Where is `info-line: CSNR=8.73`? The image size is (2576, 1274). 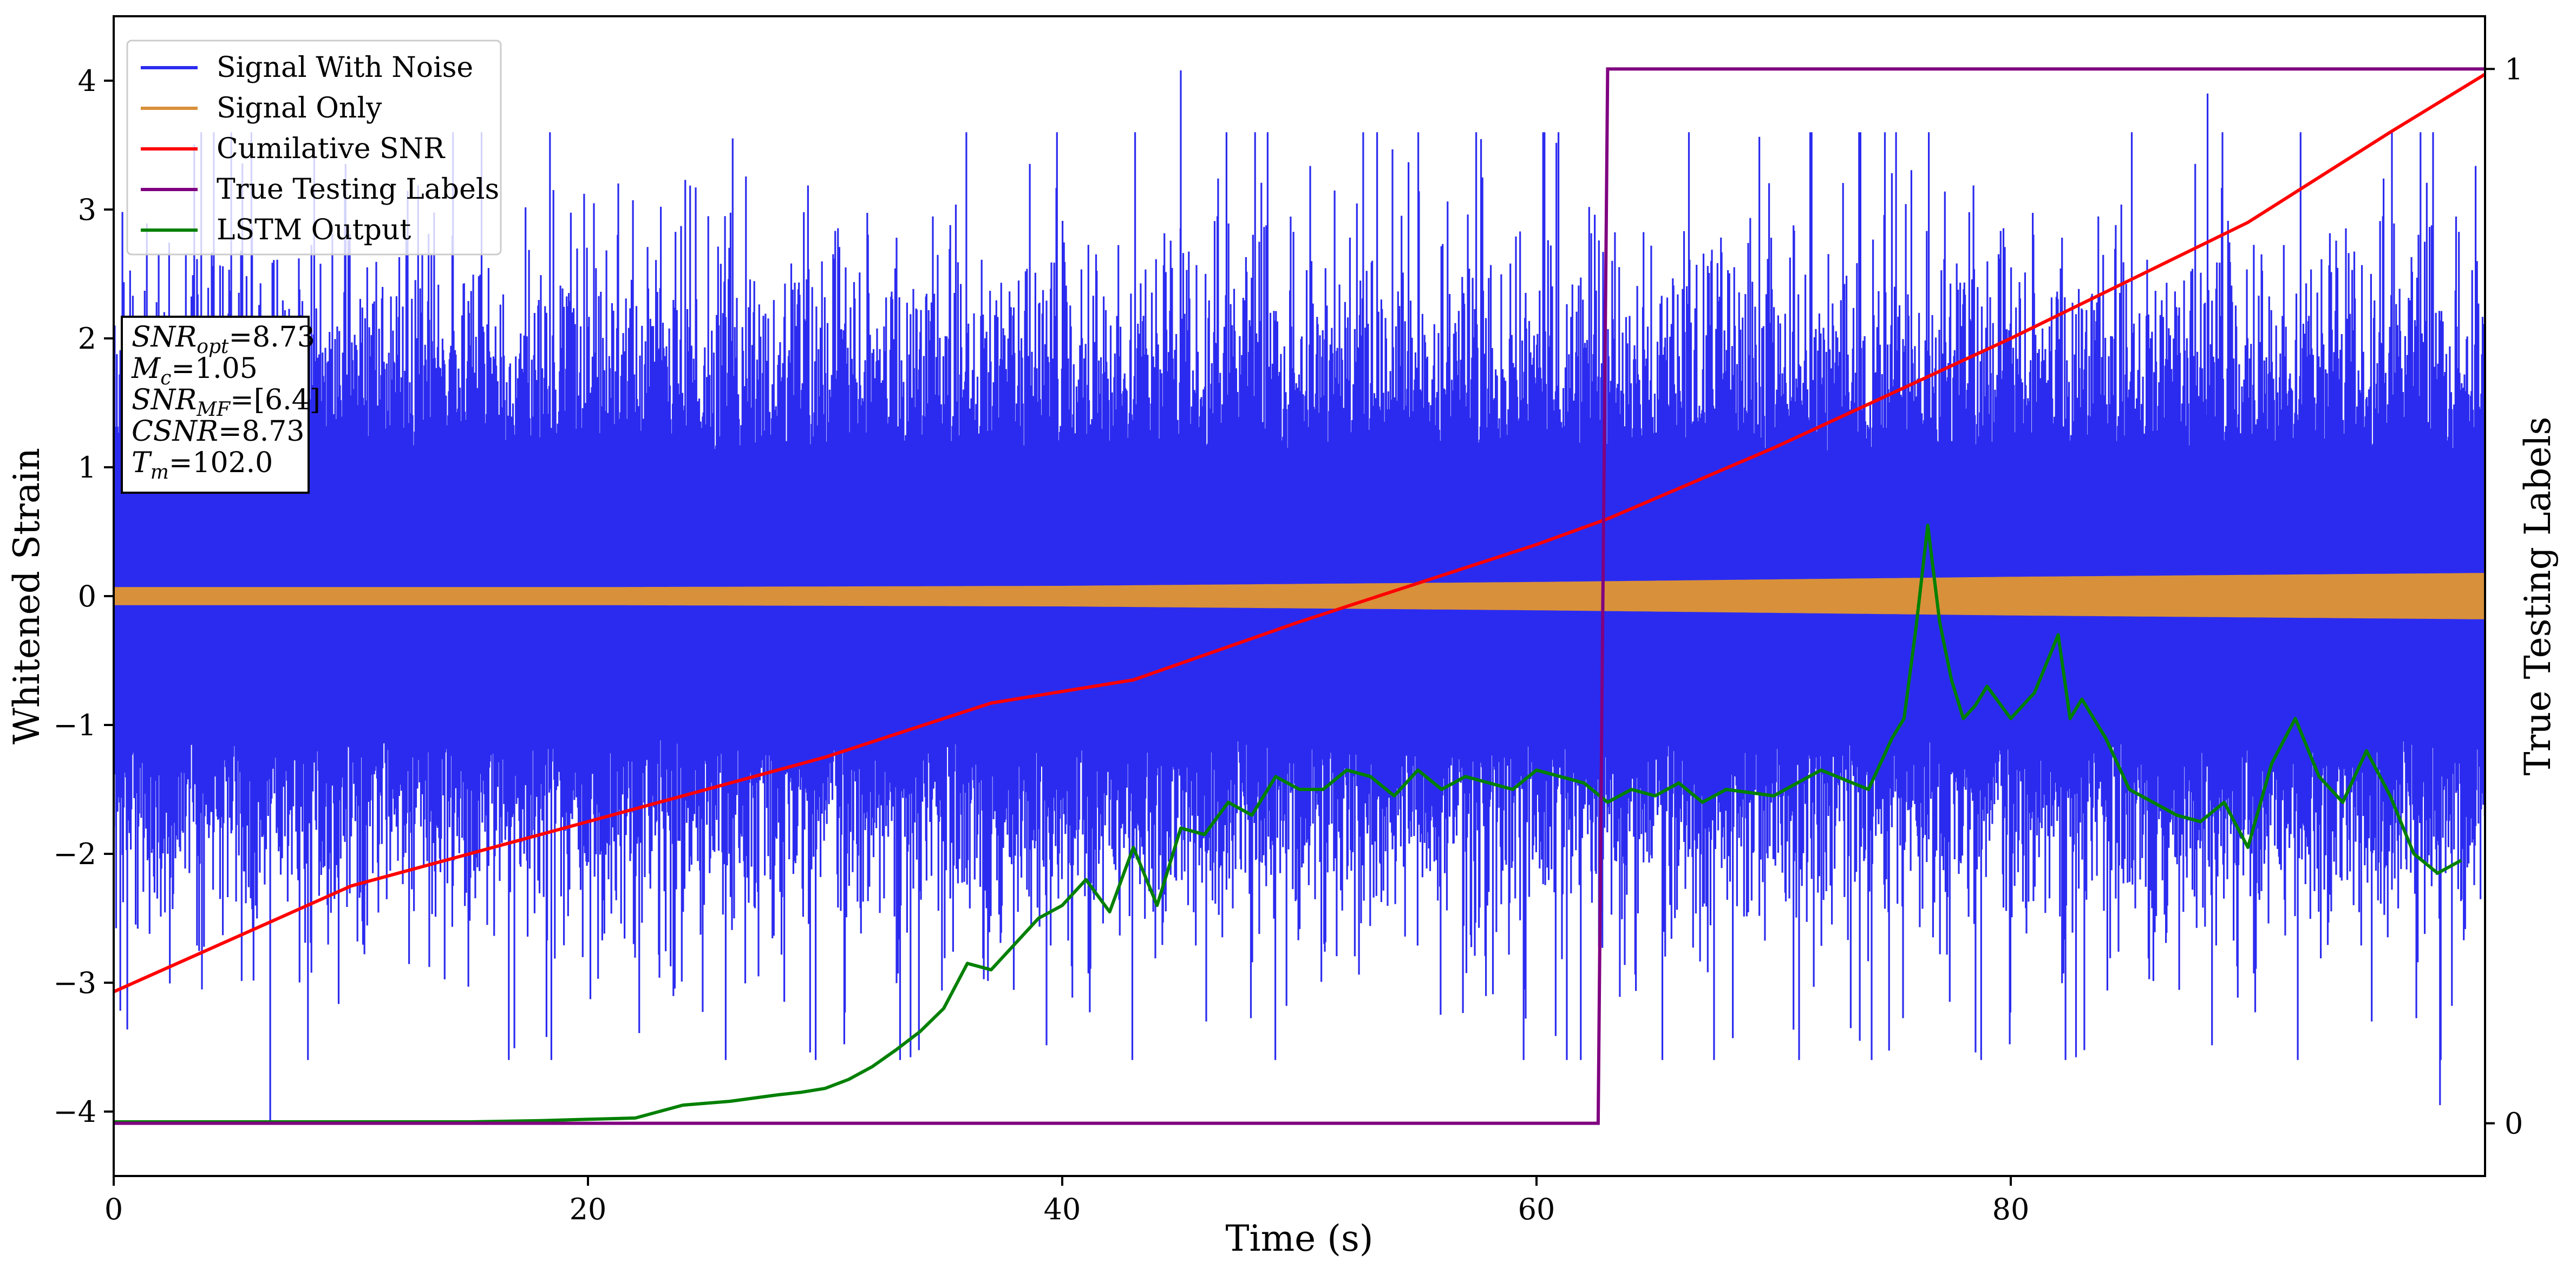 info-line: CSNR=8.73 is located at coordinates (218, 431).